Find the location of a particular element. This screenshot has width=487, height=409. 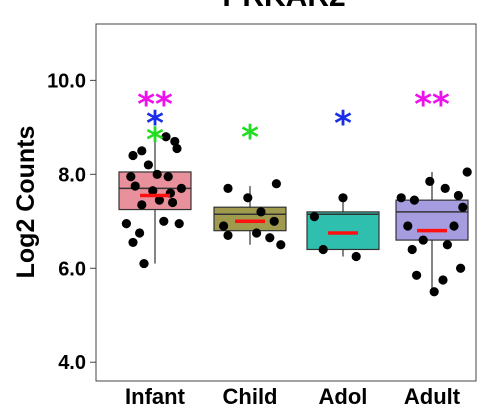

x-tick-label: Infant is located at coordinates (155, 396).